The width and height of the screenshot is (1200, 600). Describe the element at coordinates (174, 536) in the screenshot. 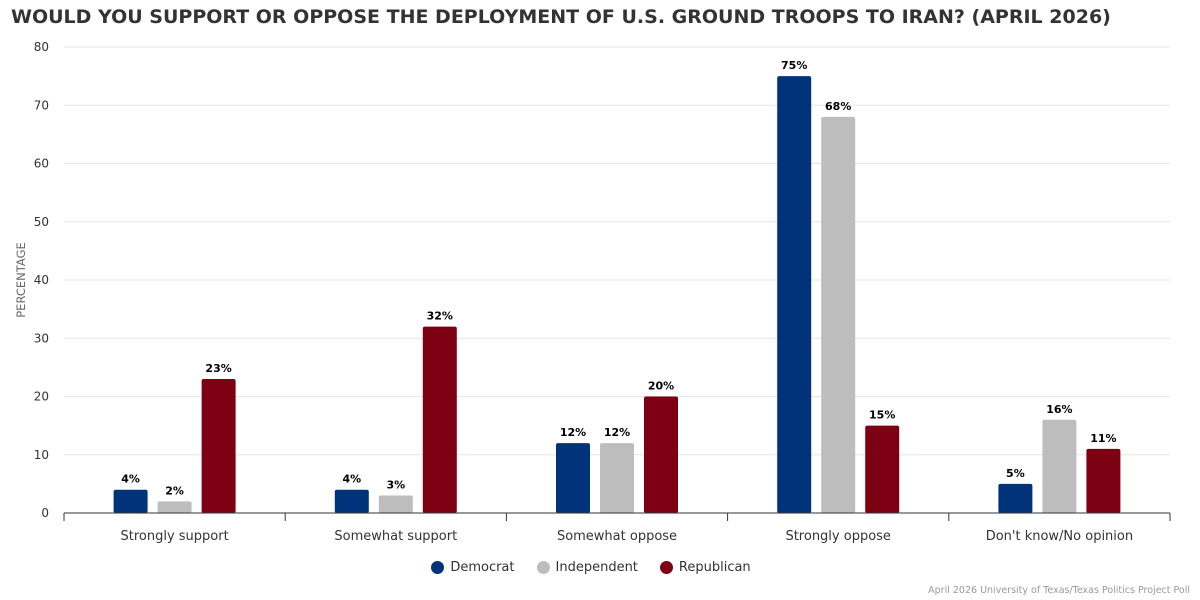

I see `x-tick-label: Strongly support` at that location.